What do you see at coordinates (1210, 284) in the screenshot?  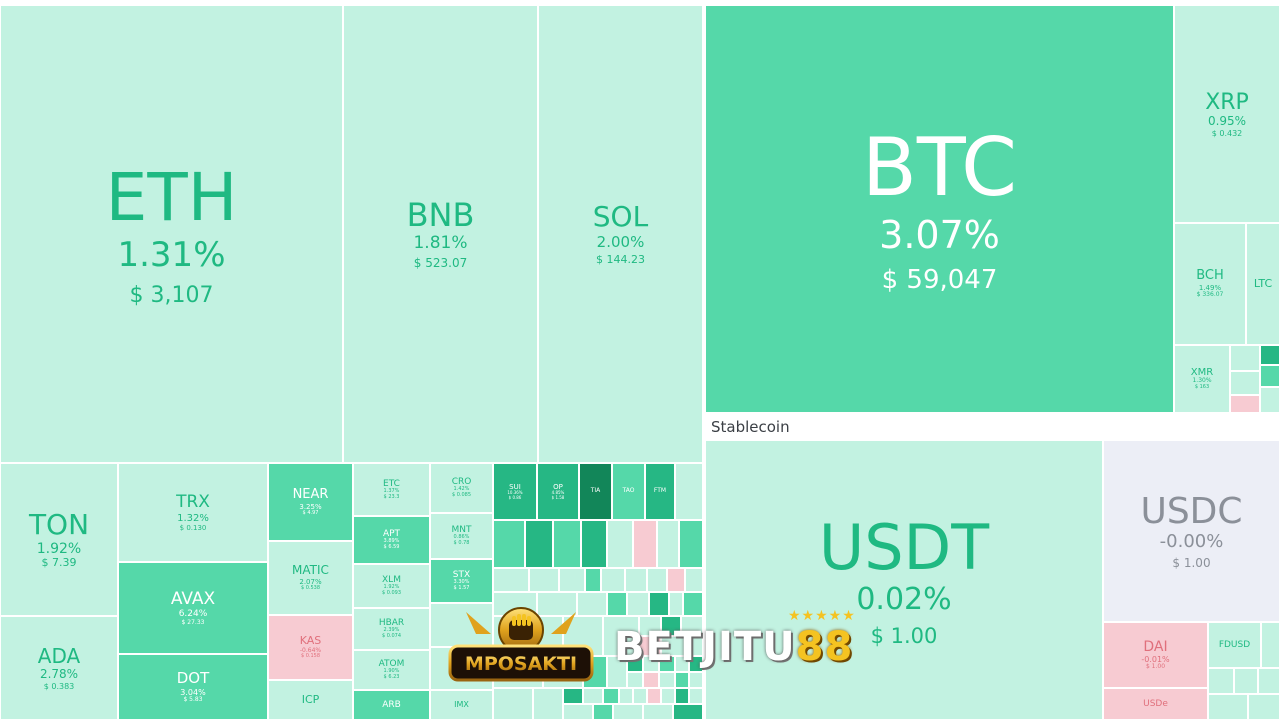 I see `tile-bch: BCH 1.49% $ 336.07` at bounding box center [1210, 284].